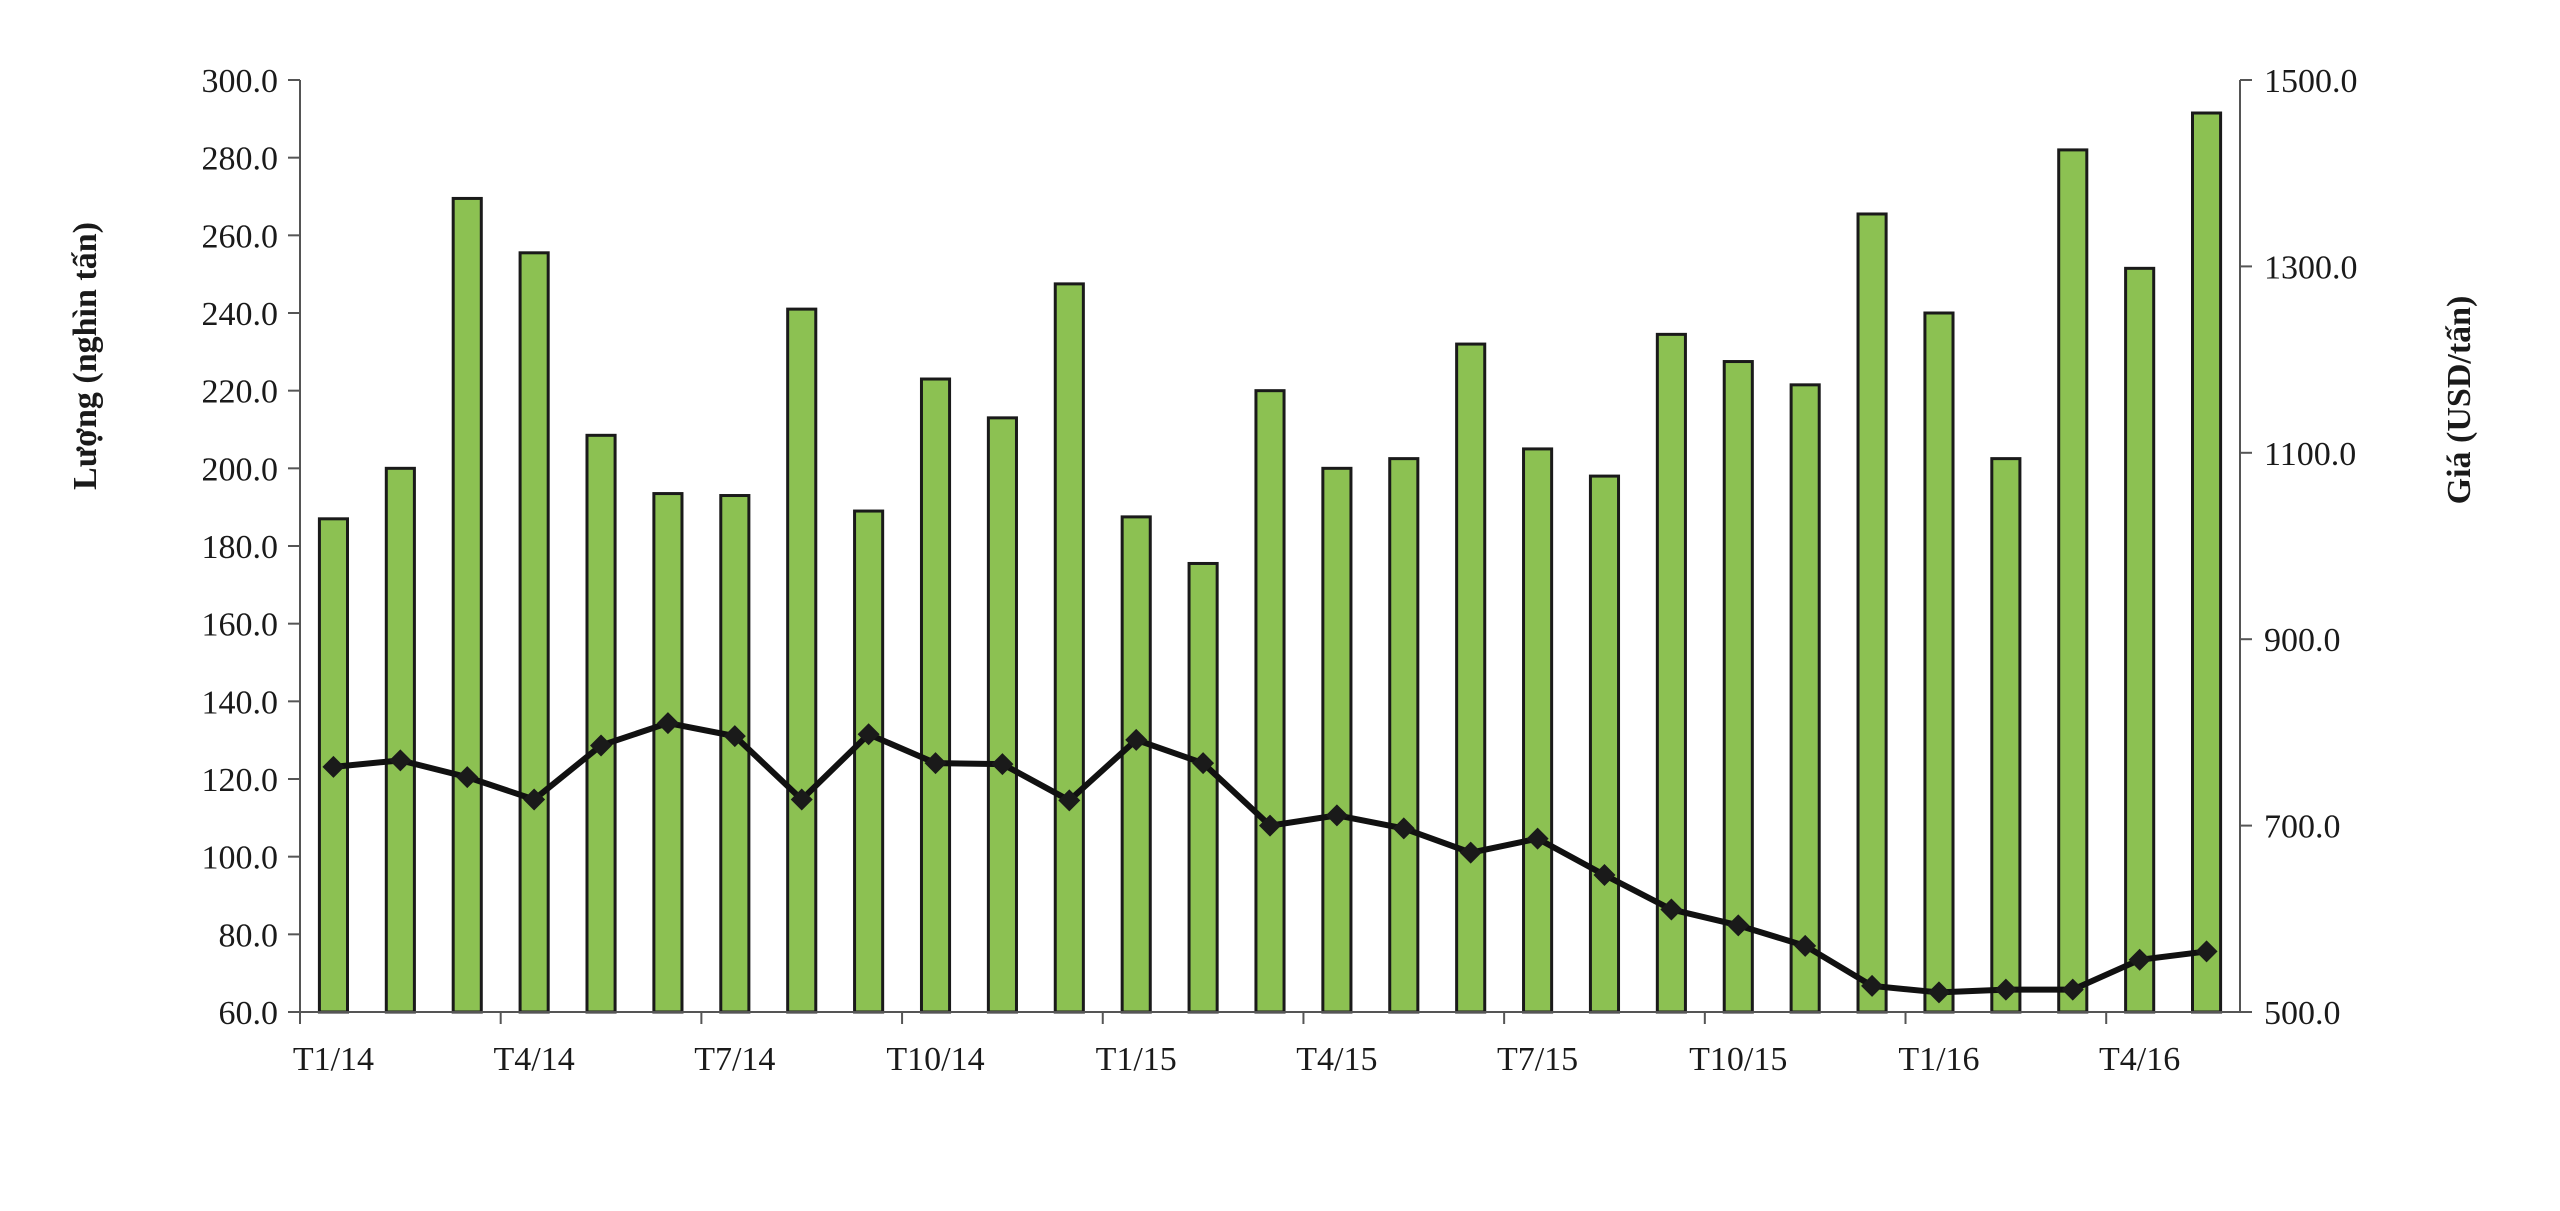 This screenshot has height=1211, width=2560. I want to click on x-tick-label-12: T1/15, so click(1136, 1059).